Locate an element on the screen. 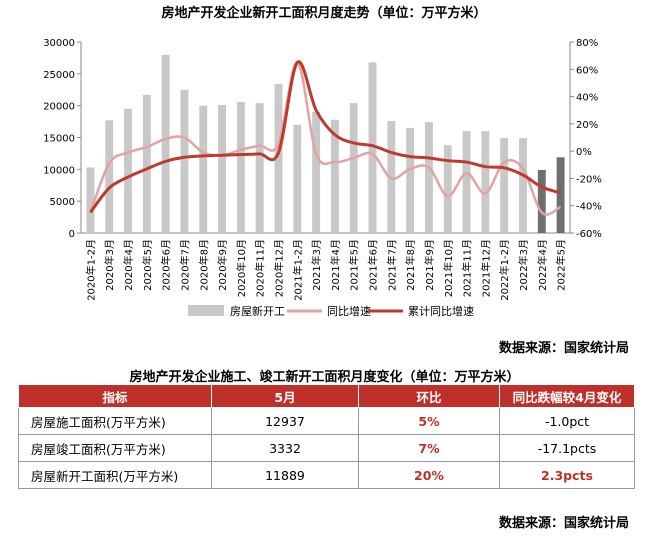 This screenshot has height=536, width=649. header-mom: 环比 is located at coordinates (429, 396).